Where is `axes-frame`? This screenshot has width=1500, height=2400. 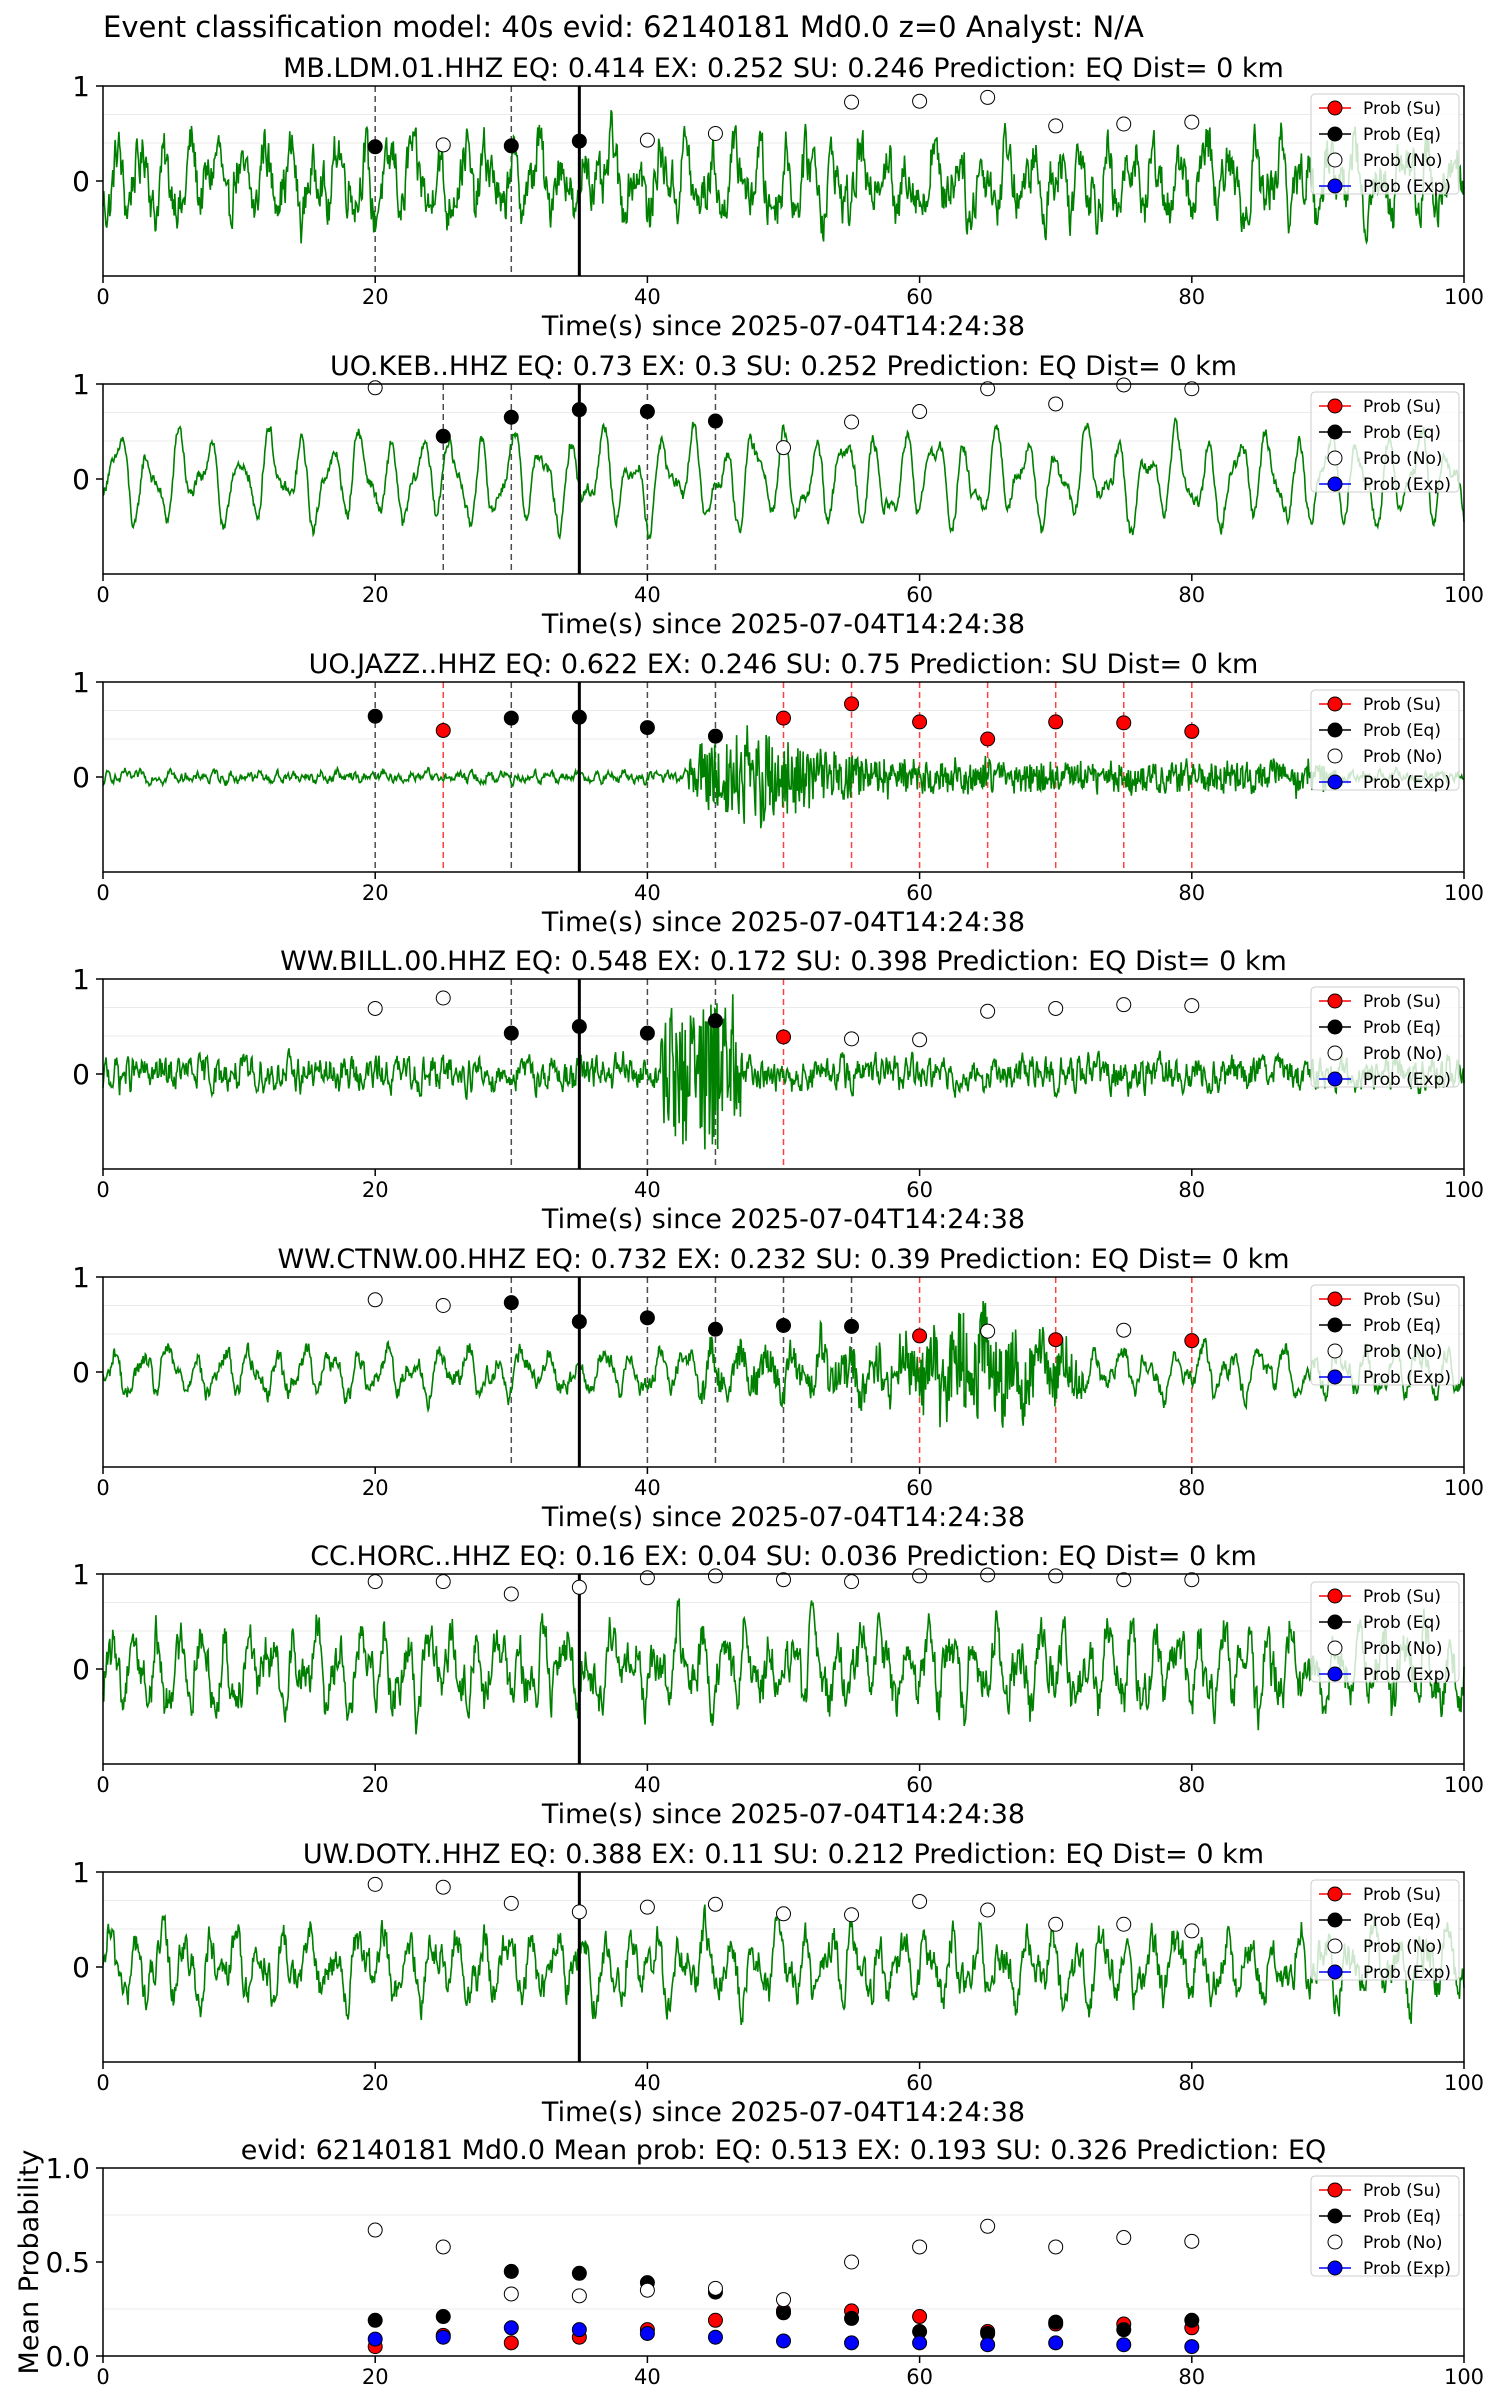
axes-frame is located at coordinates (783, 2262).